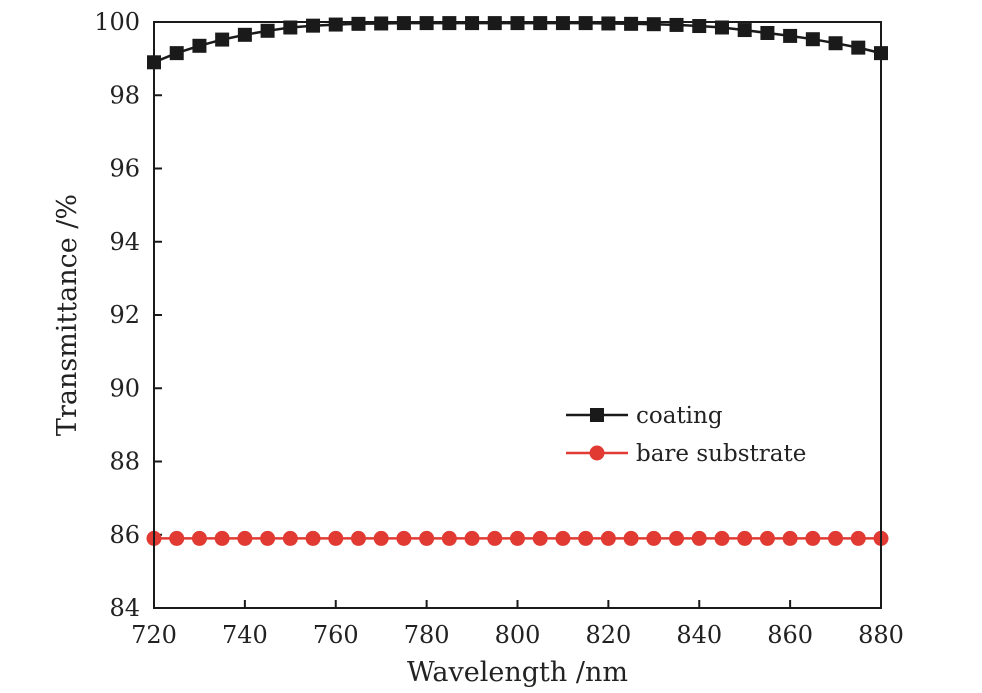 The image size is (982, 693). I want to click on y-tick-label: 88, so click(124, 462).